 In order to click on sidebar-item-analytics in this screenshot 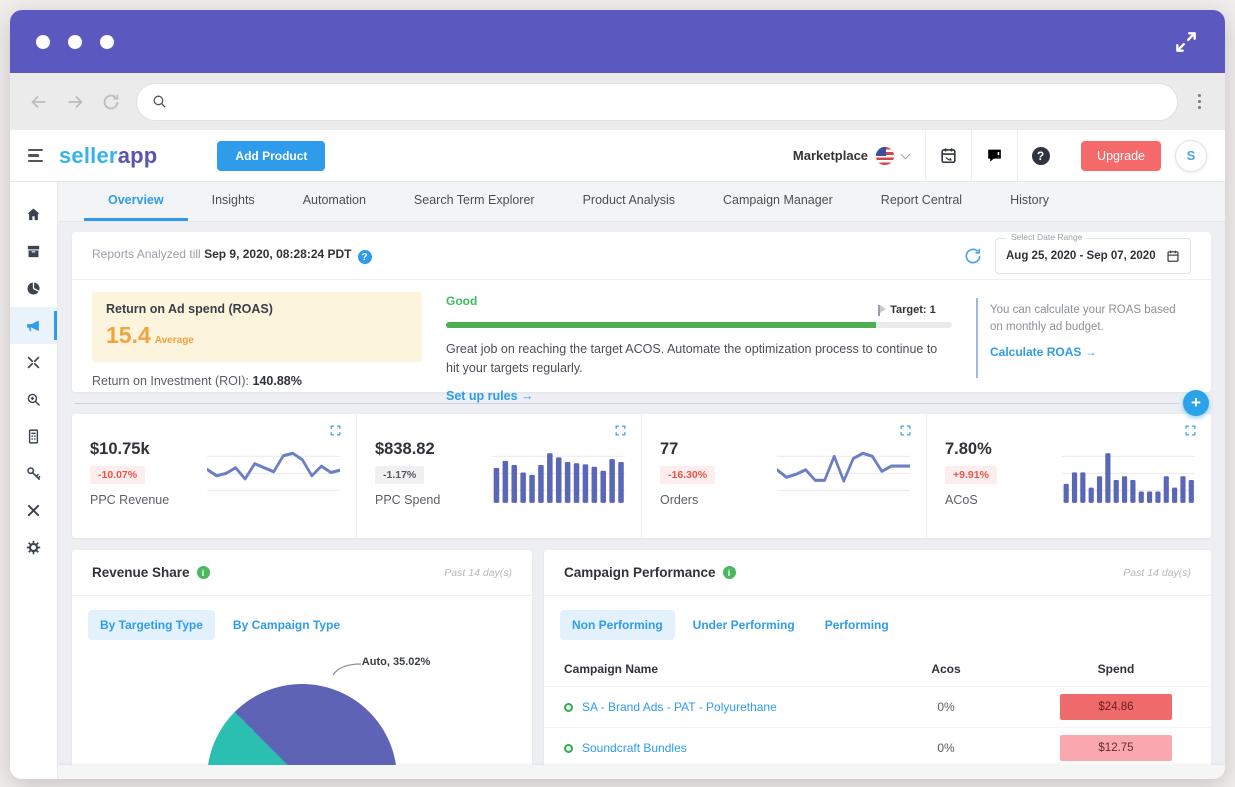, I will do `click(33, 288)`.